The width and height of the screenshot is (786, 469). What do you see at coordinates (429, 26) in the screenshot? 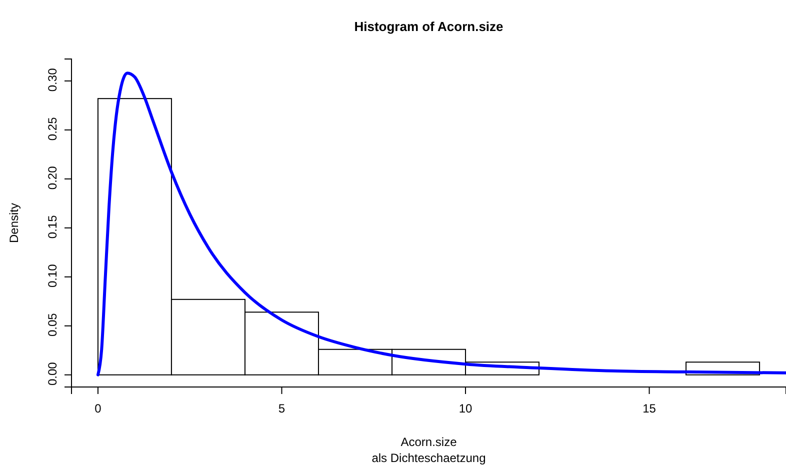
I see `chart-title: Histogram of Acorn.size` at bounding box center [429, 26].